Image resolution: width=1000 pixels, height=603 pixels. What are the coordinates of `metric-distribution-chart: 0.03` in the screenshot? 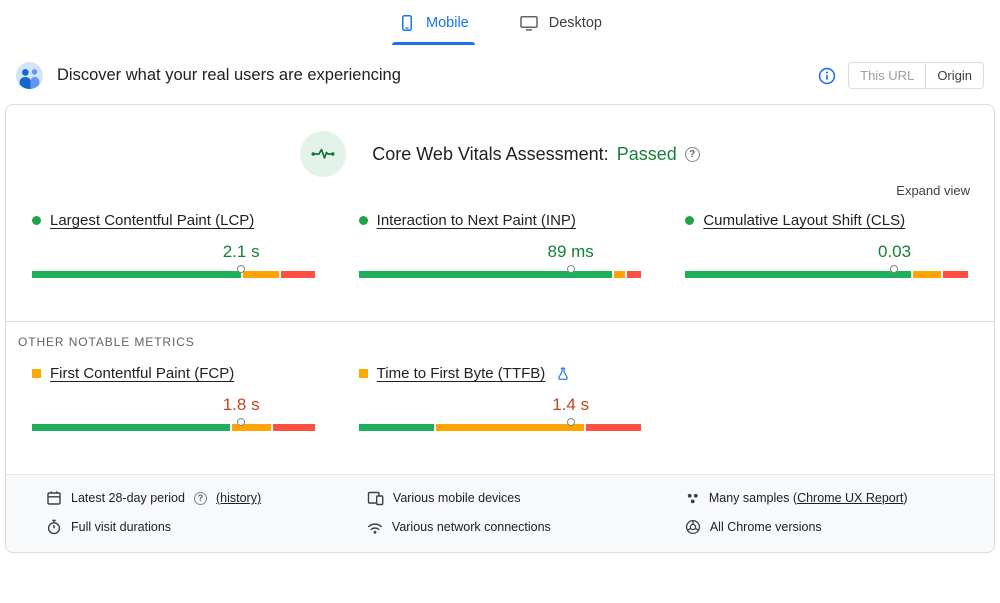 It's located at (826, 257).